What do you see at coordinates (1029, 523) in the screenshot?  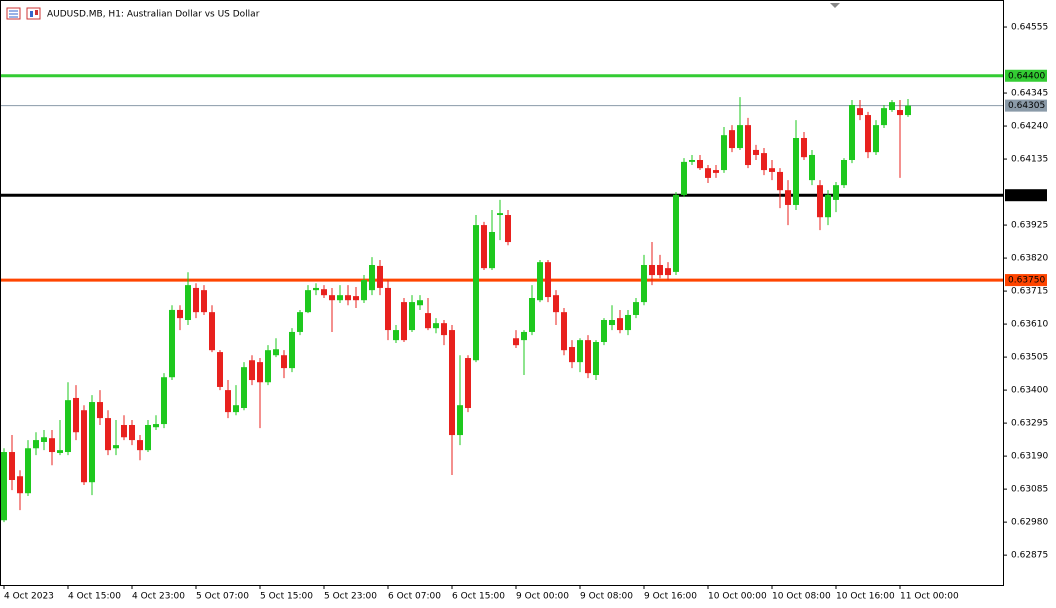 I see `y-tick-label: 0.62980` at bounding box center [1029, 523].